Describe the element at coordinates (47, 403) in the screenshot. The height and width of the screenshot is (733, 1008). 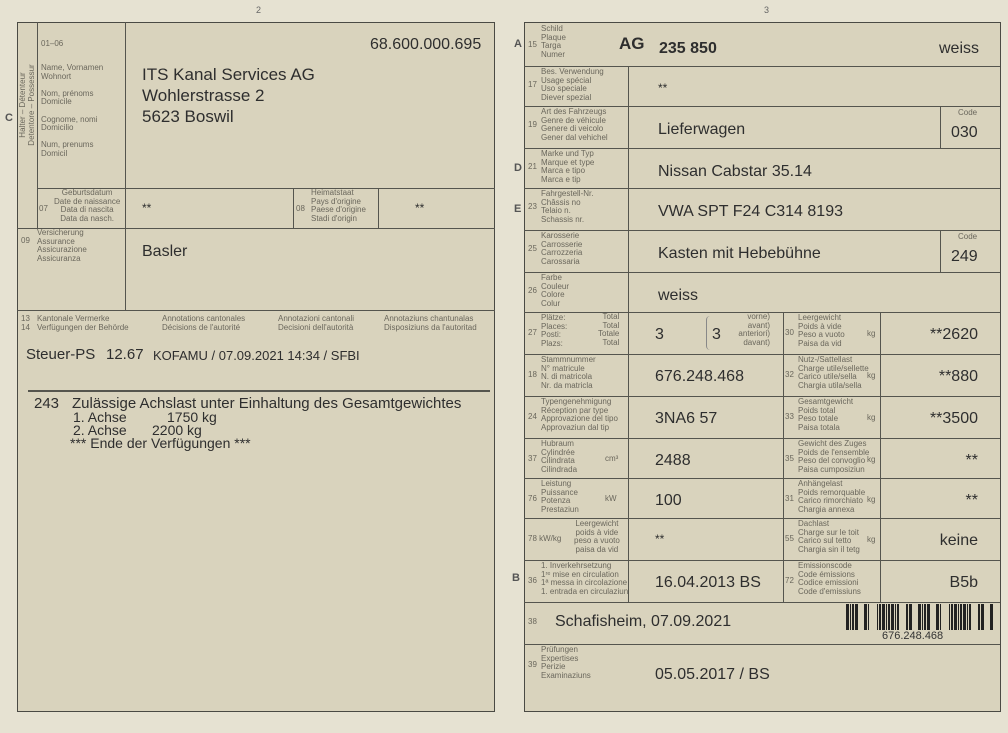
I see `decision-code: 243` at that location.